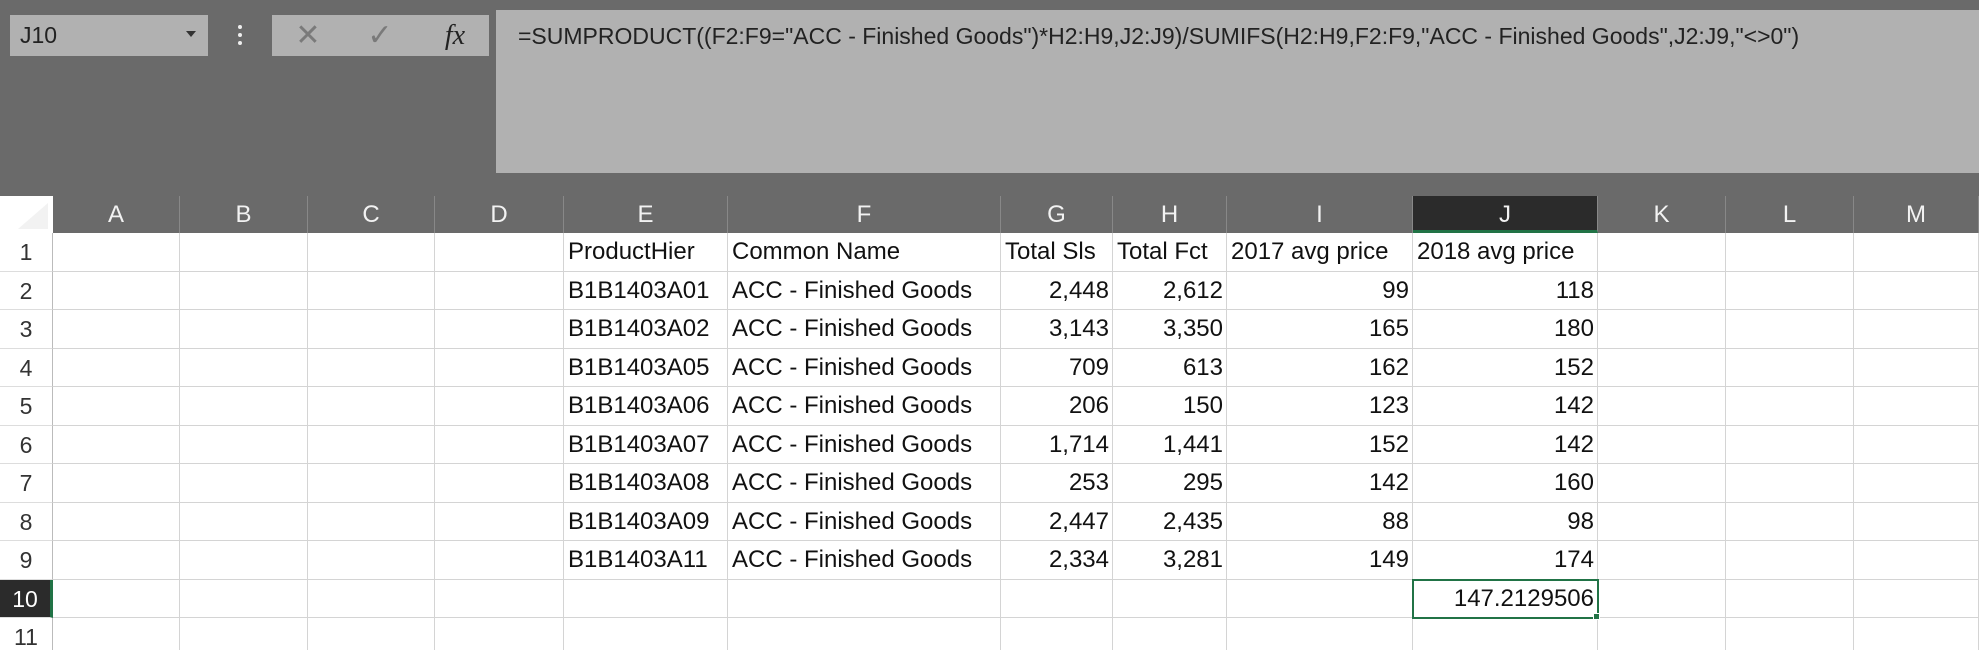 This screenshot has height=650, width=1979. Describe the element at coordinates (1078, 444) in the screenshot. I see `cell-value: 1,714` at that location.